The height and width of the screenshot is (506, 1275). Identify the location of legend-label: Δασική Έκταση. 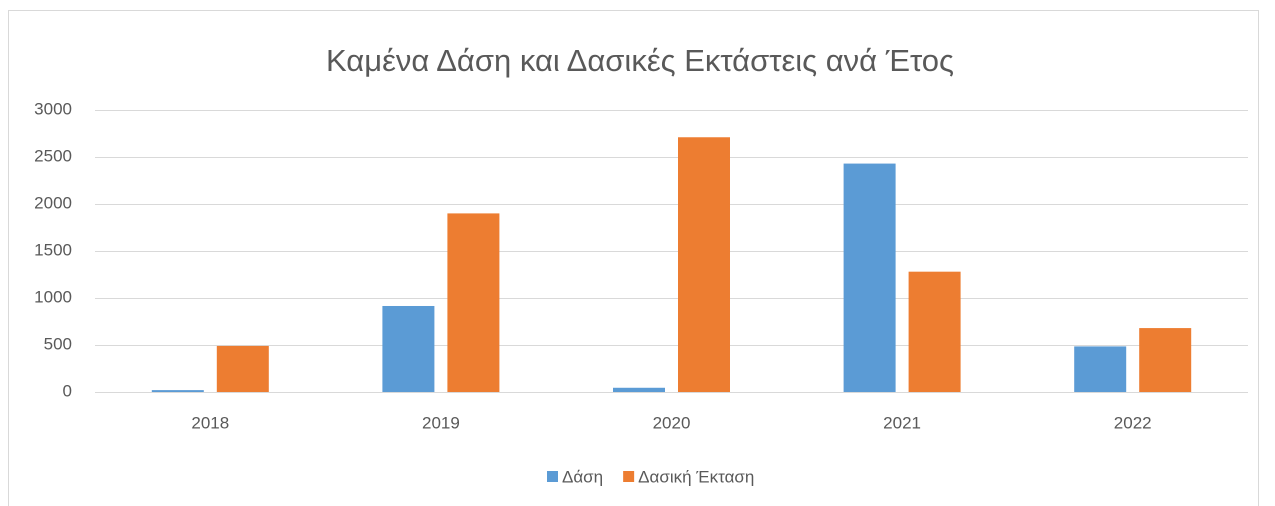
(696, 476).